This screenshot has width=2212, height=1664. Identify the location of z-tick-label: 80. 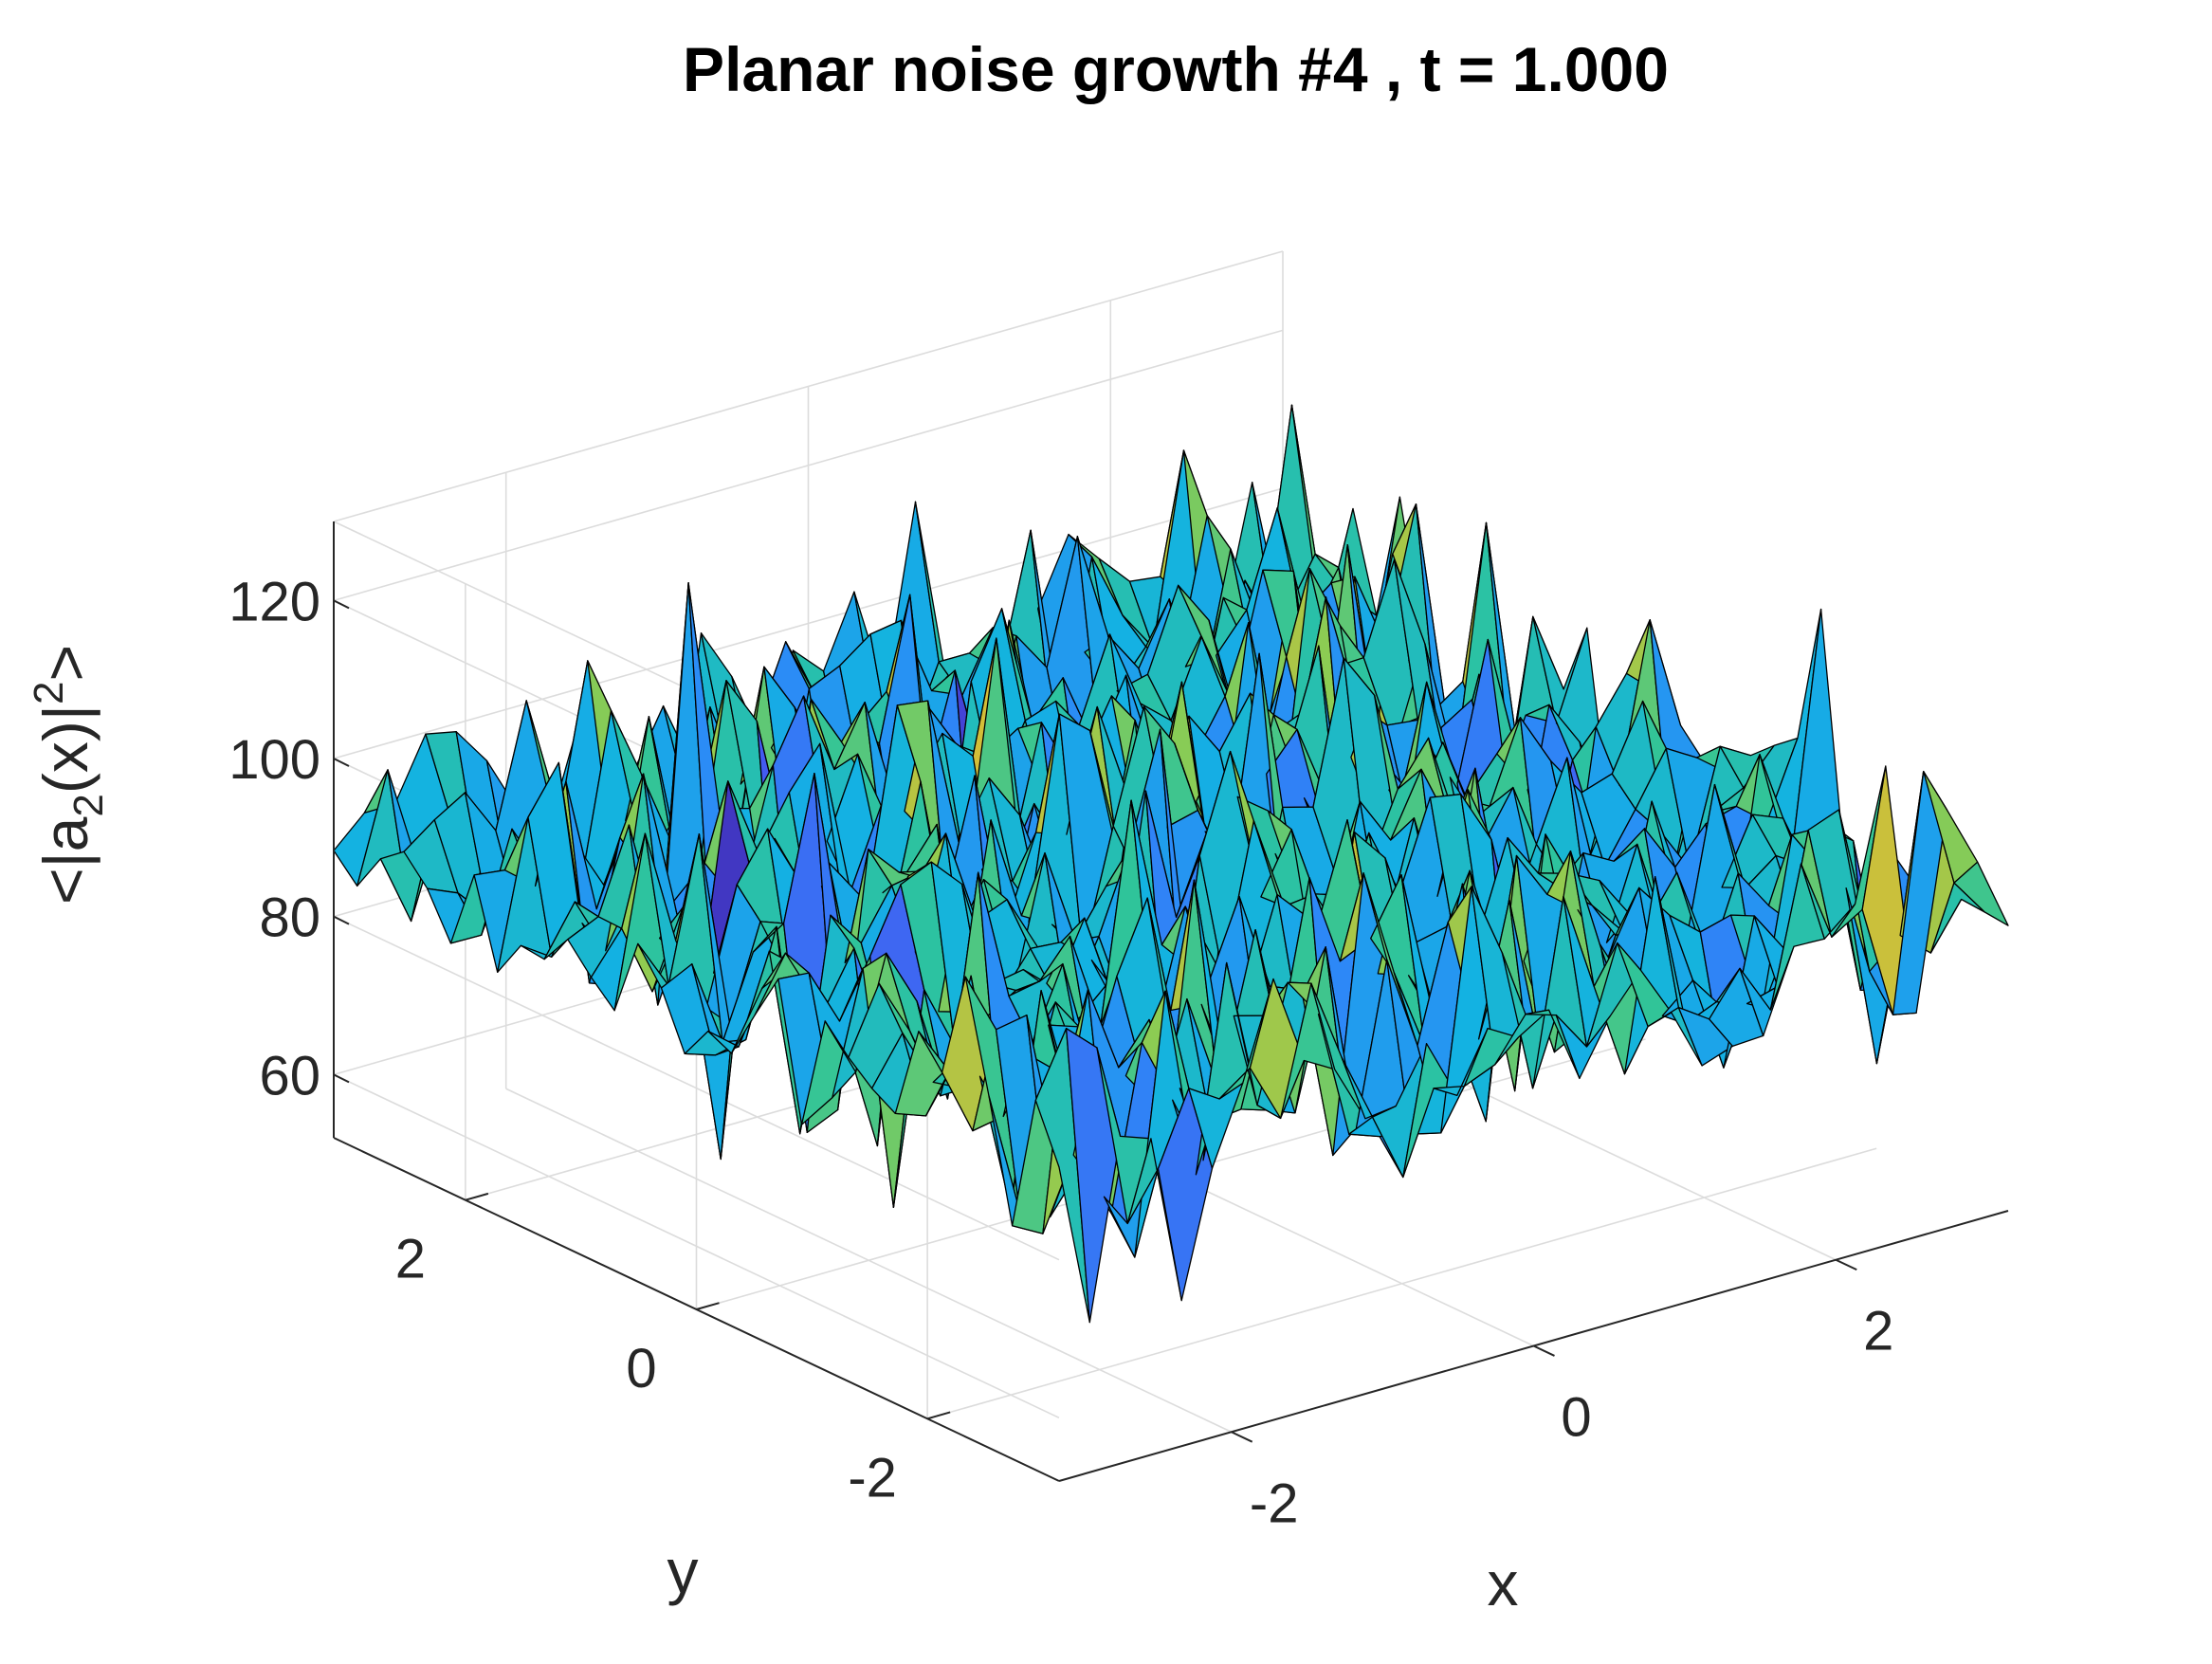
(289, 918).